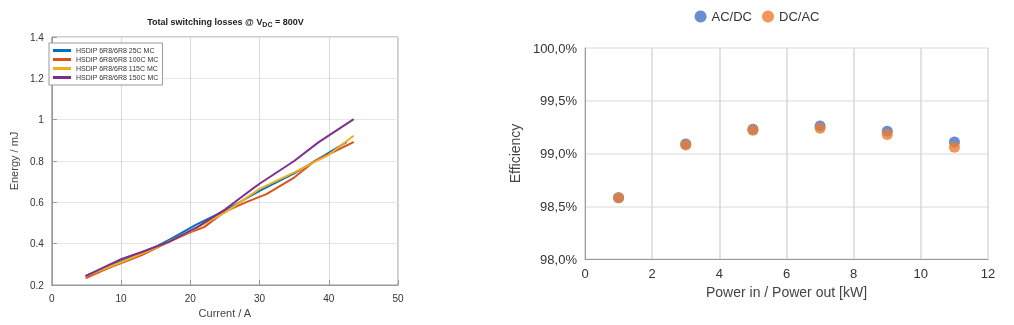 The height and width of the screenshot is (325, 1014). I want to click on x-tick-label: 8, so click(854, 273).